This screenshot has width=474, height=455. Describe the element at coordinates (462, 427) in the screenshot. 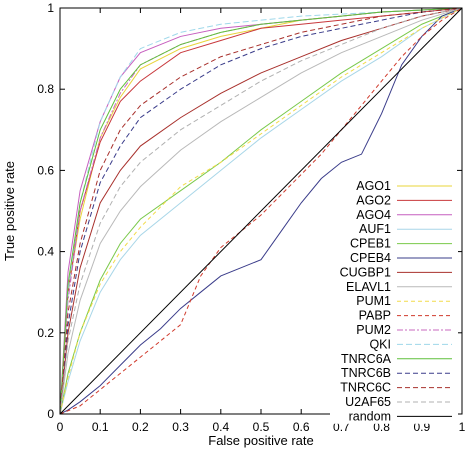

I see `x-tick-label: 1` at that location.